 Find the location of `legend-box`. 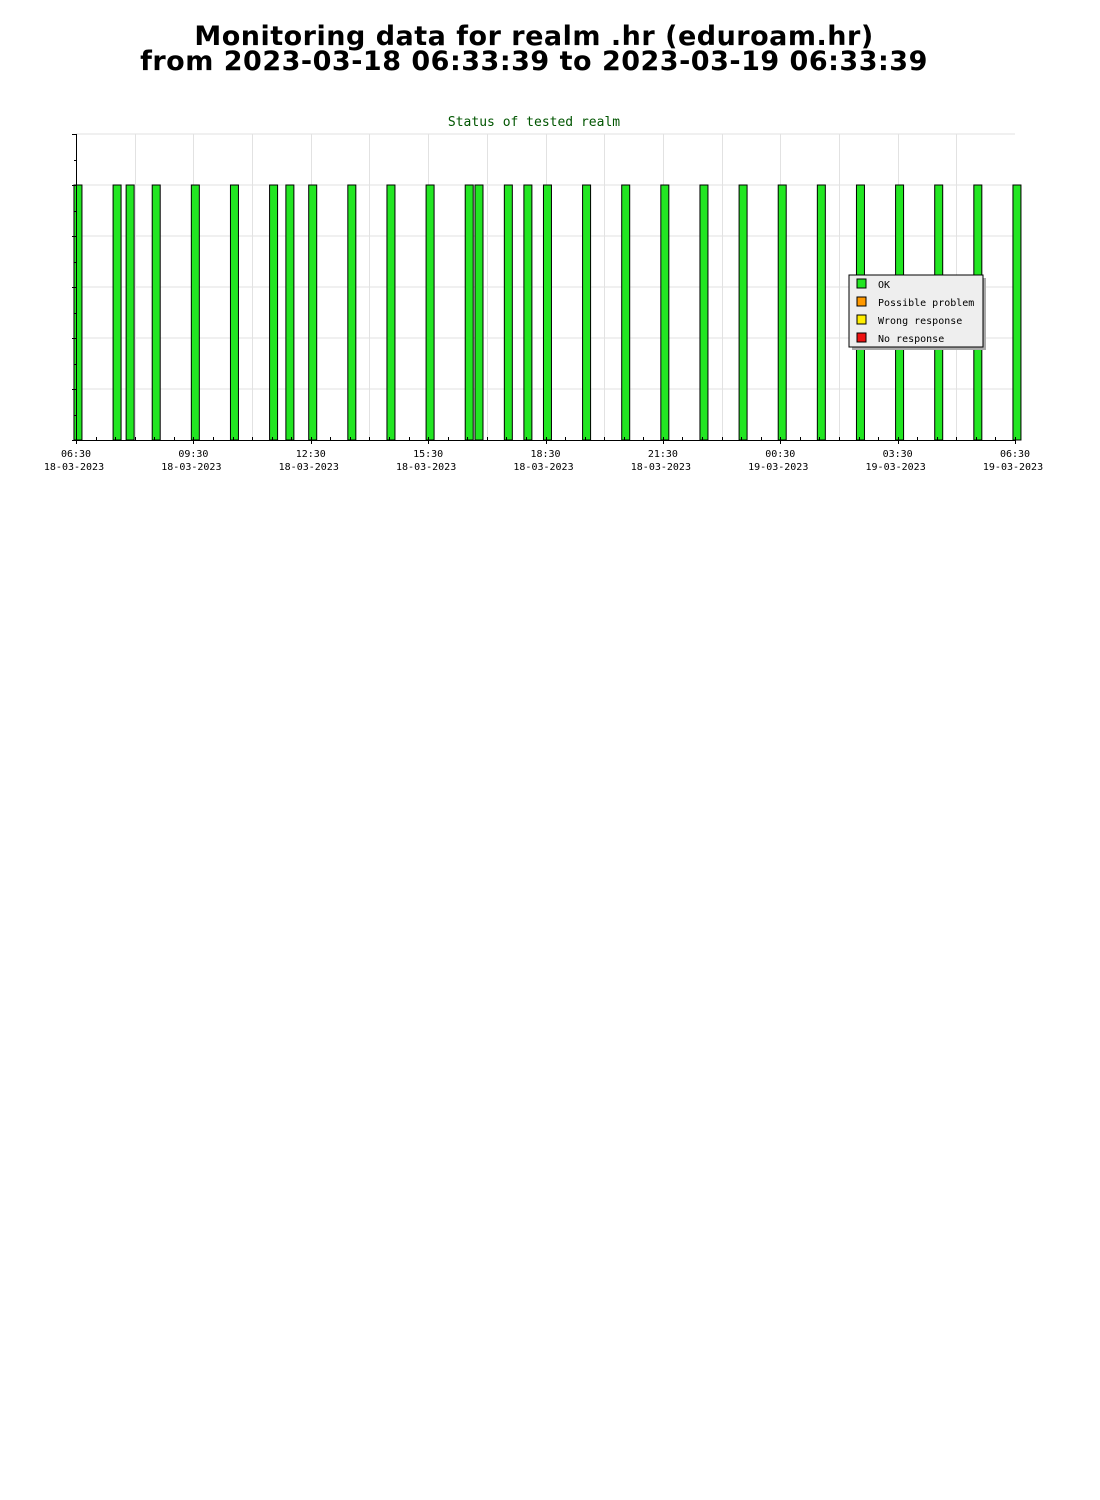

legend-box is located at coordinates (916, 311).